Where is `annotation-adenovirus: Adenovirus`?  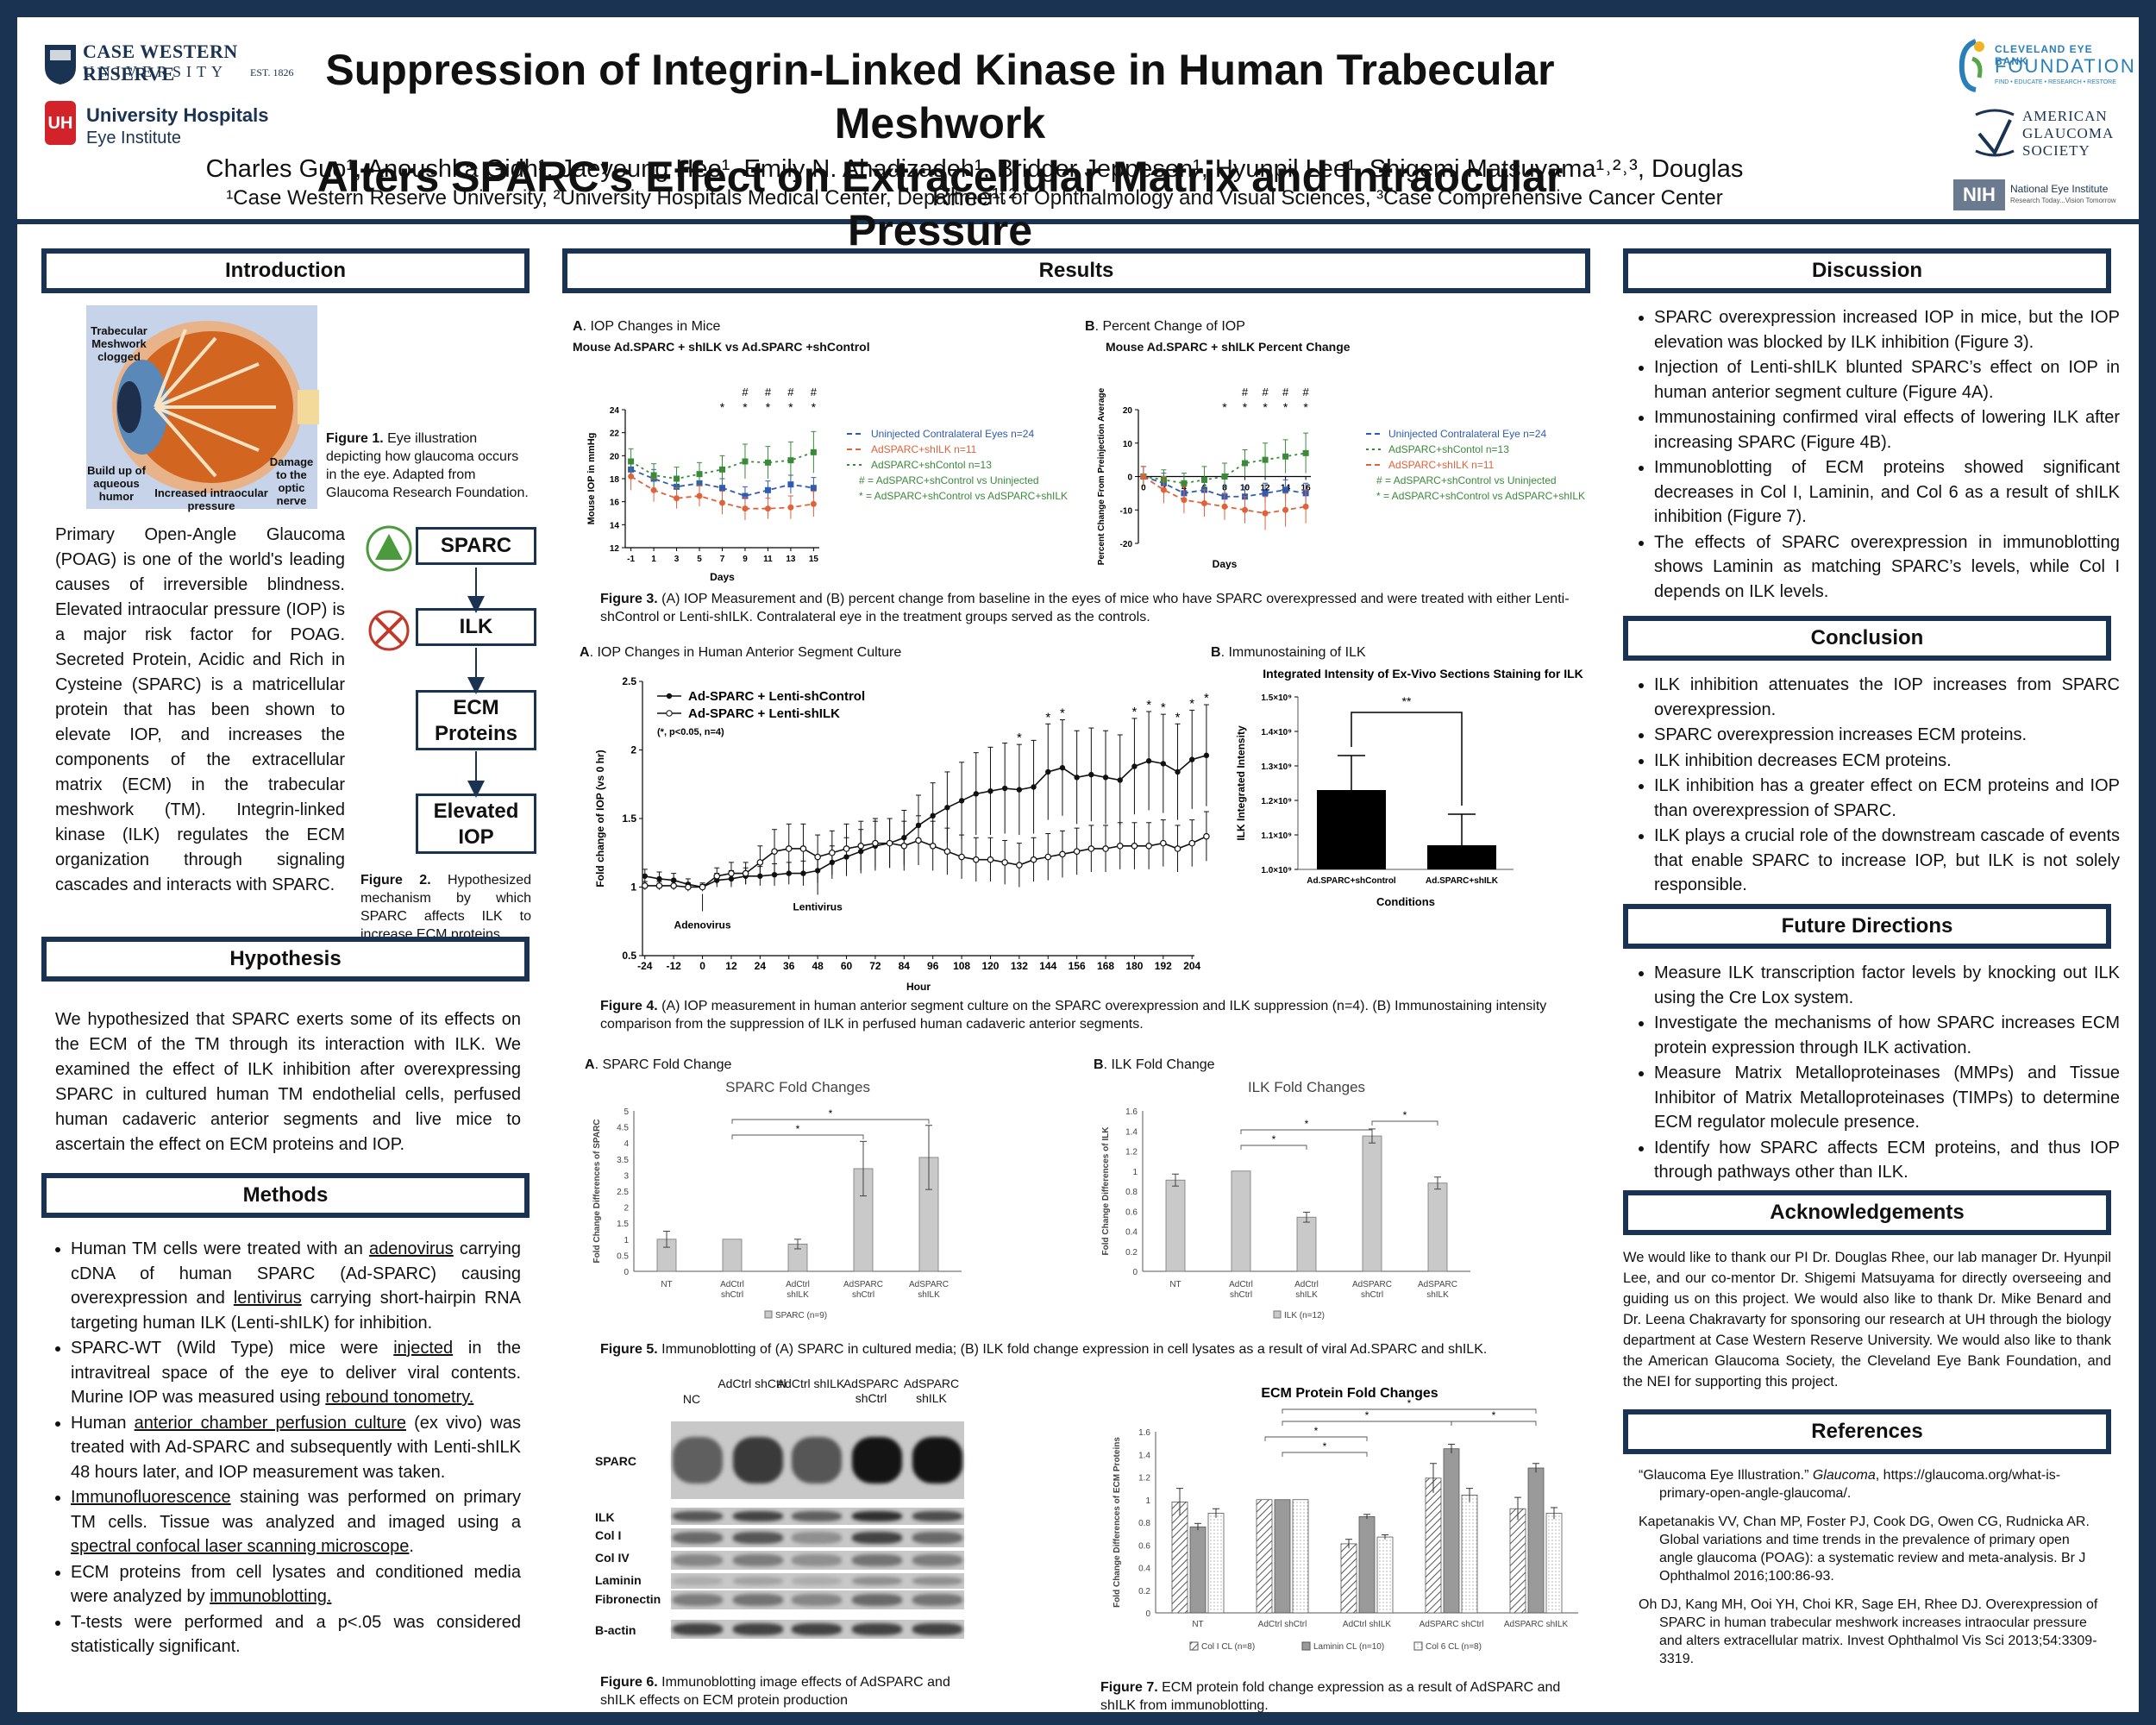
annotation-adenovirus: Adenovirus is located at coordinates (702, 925).